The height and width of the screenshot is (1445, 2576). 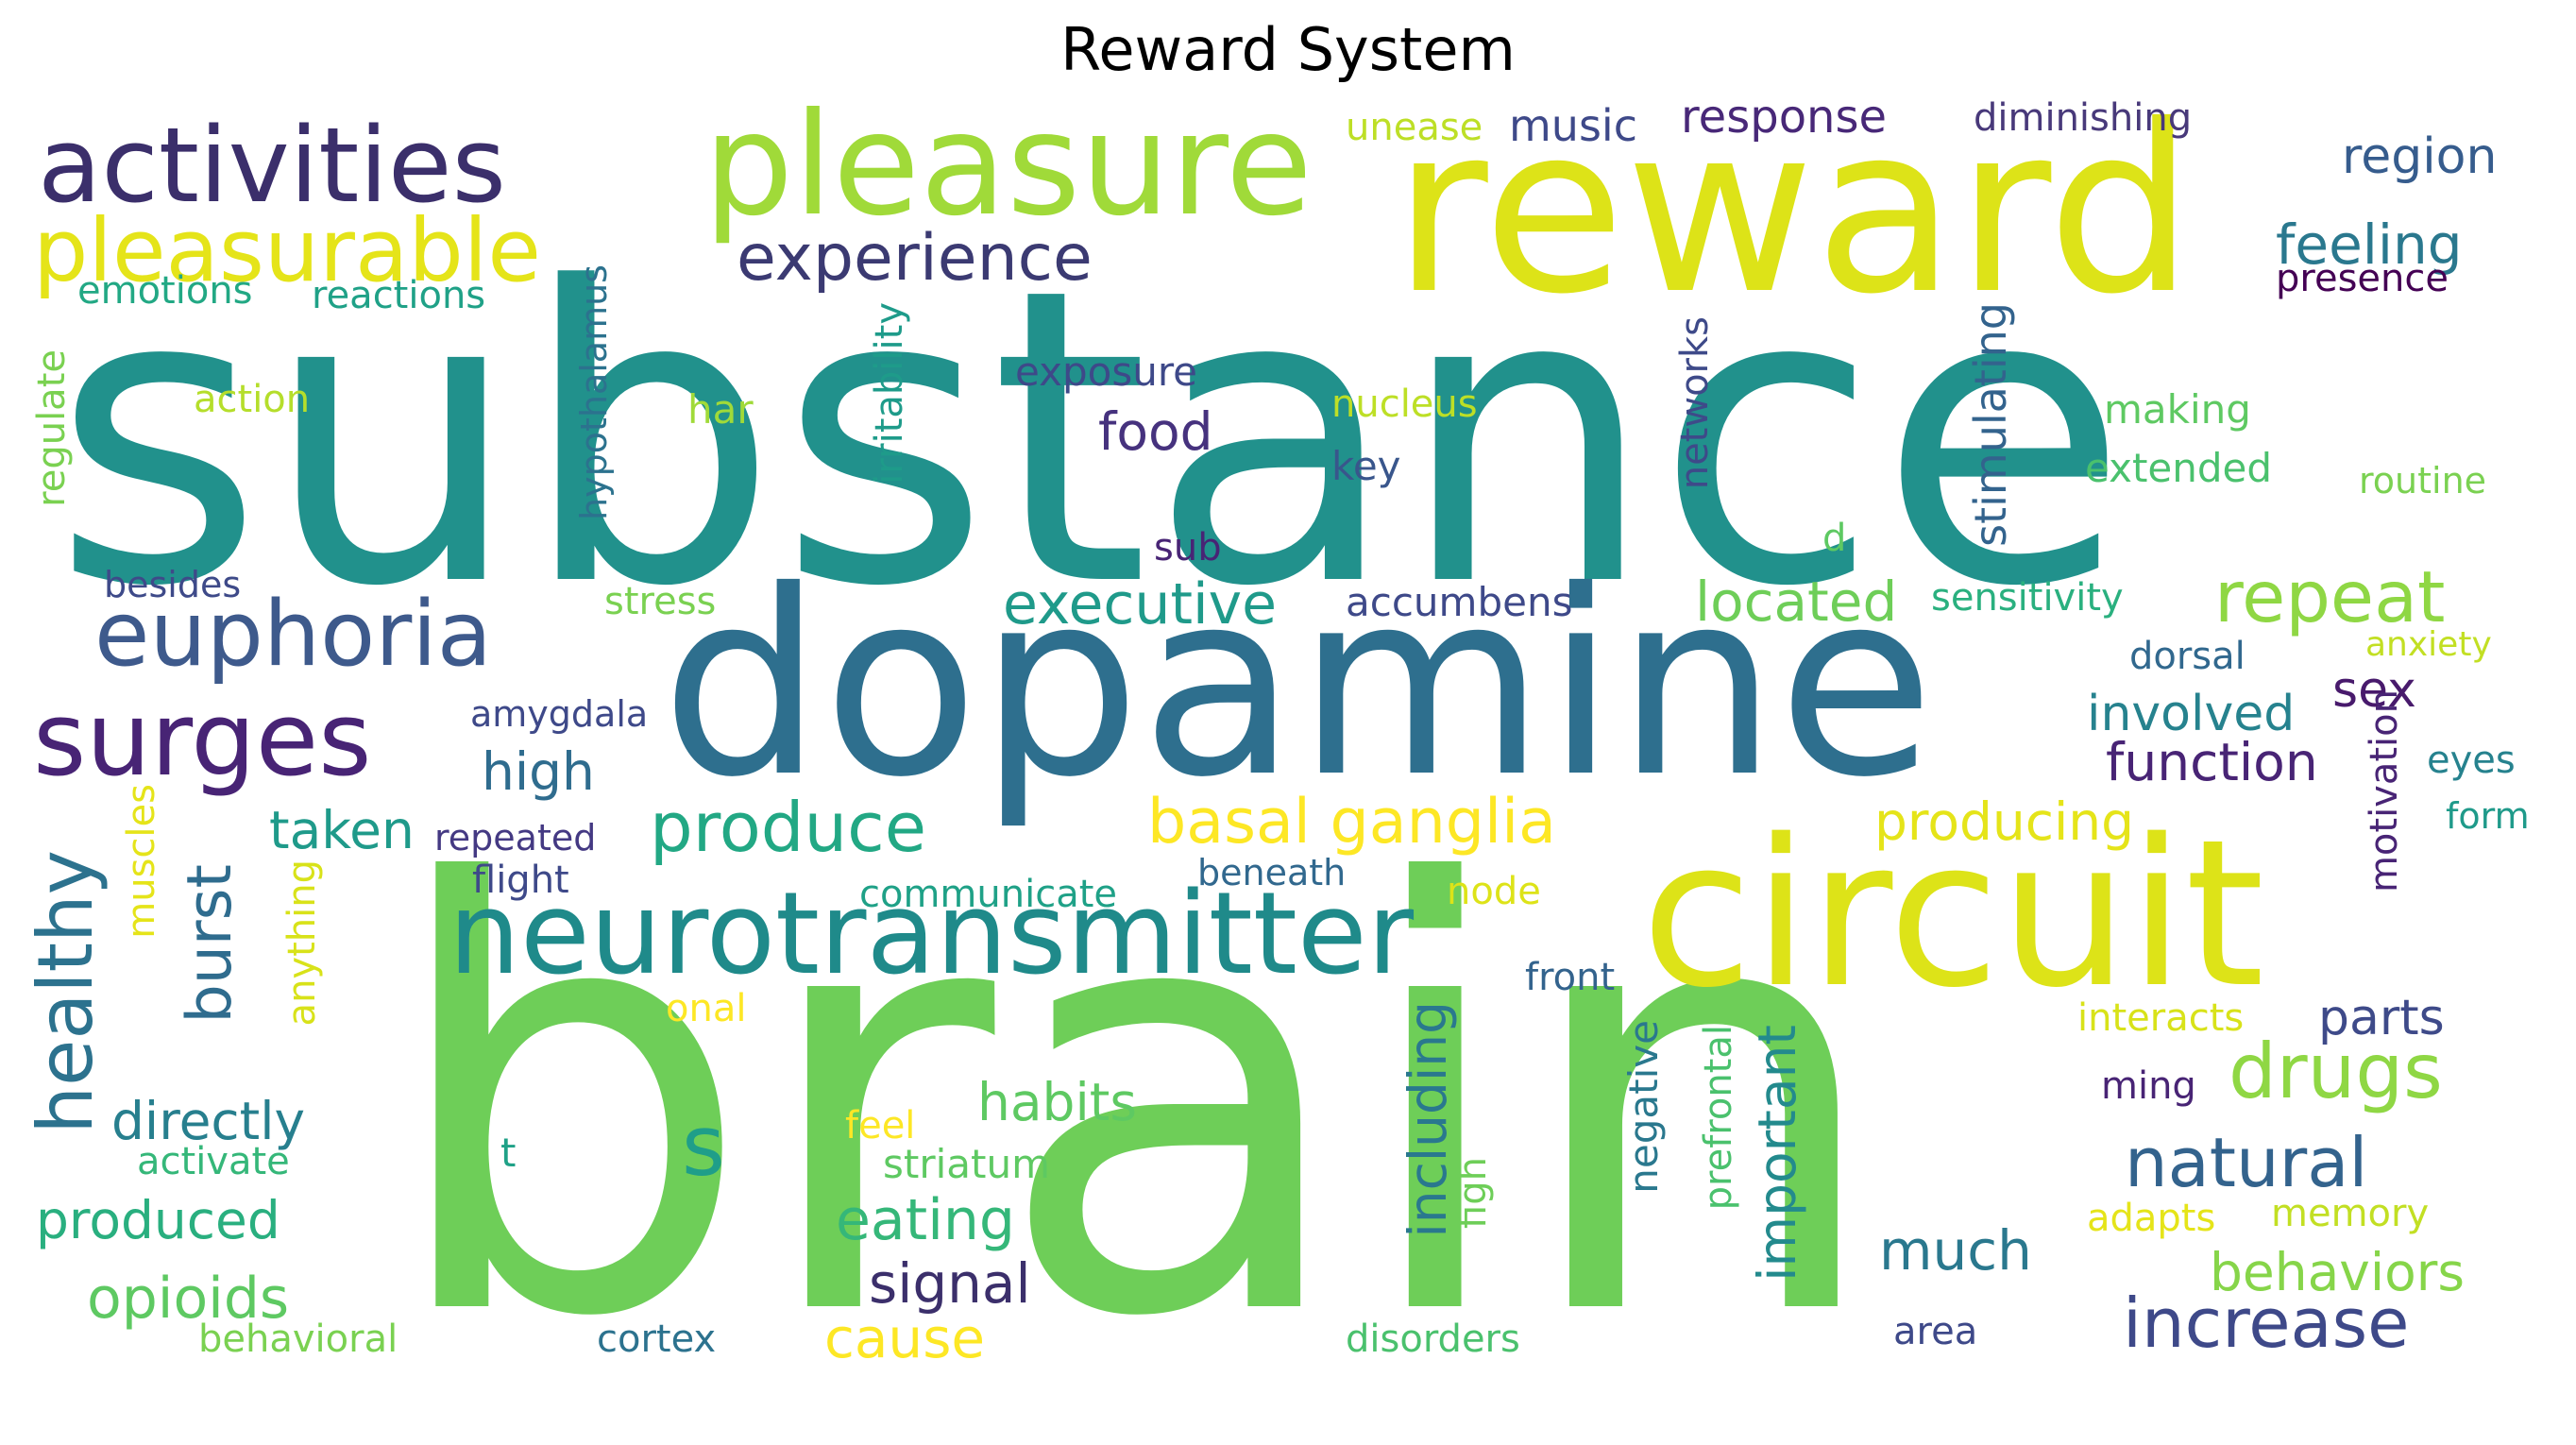 I want to click on word-stress: stress, so click(x=660, y=601).